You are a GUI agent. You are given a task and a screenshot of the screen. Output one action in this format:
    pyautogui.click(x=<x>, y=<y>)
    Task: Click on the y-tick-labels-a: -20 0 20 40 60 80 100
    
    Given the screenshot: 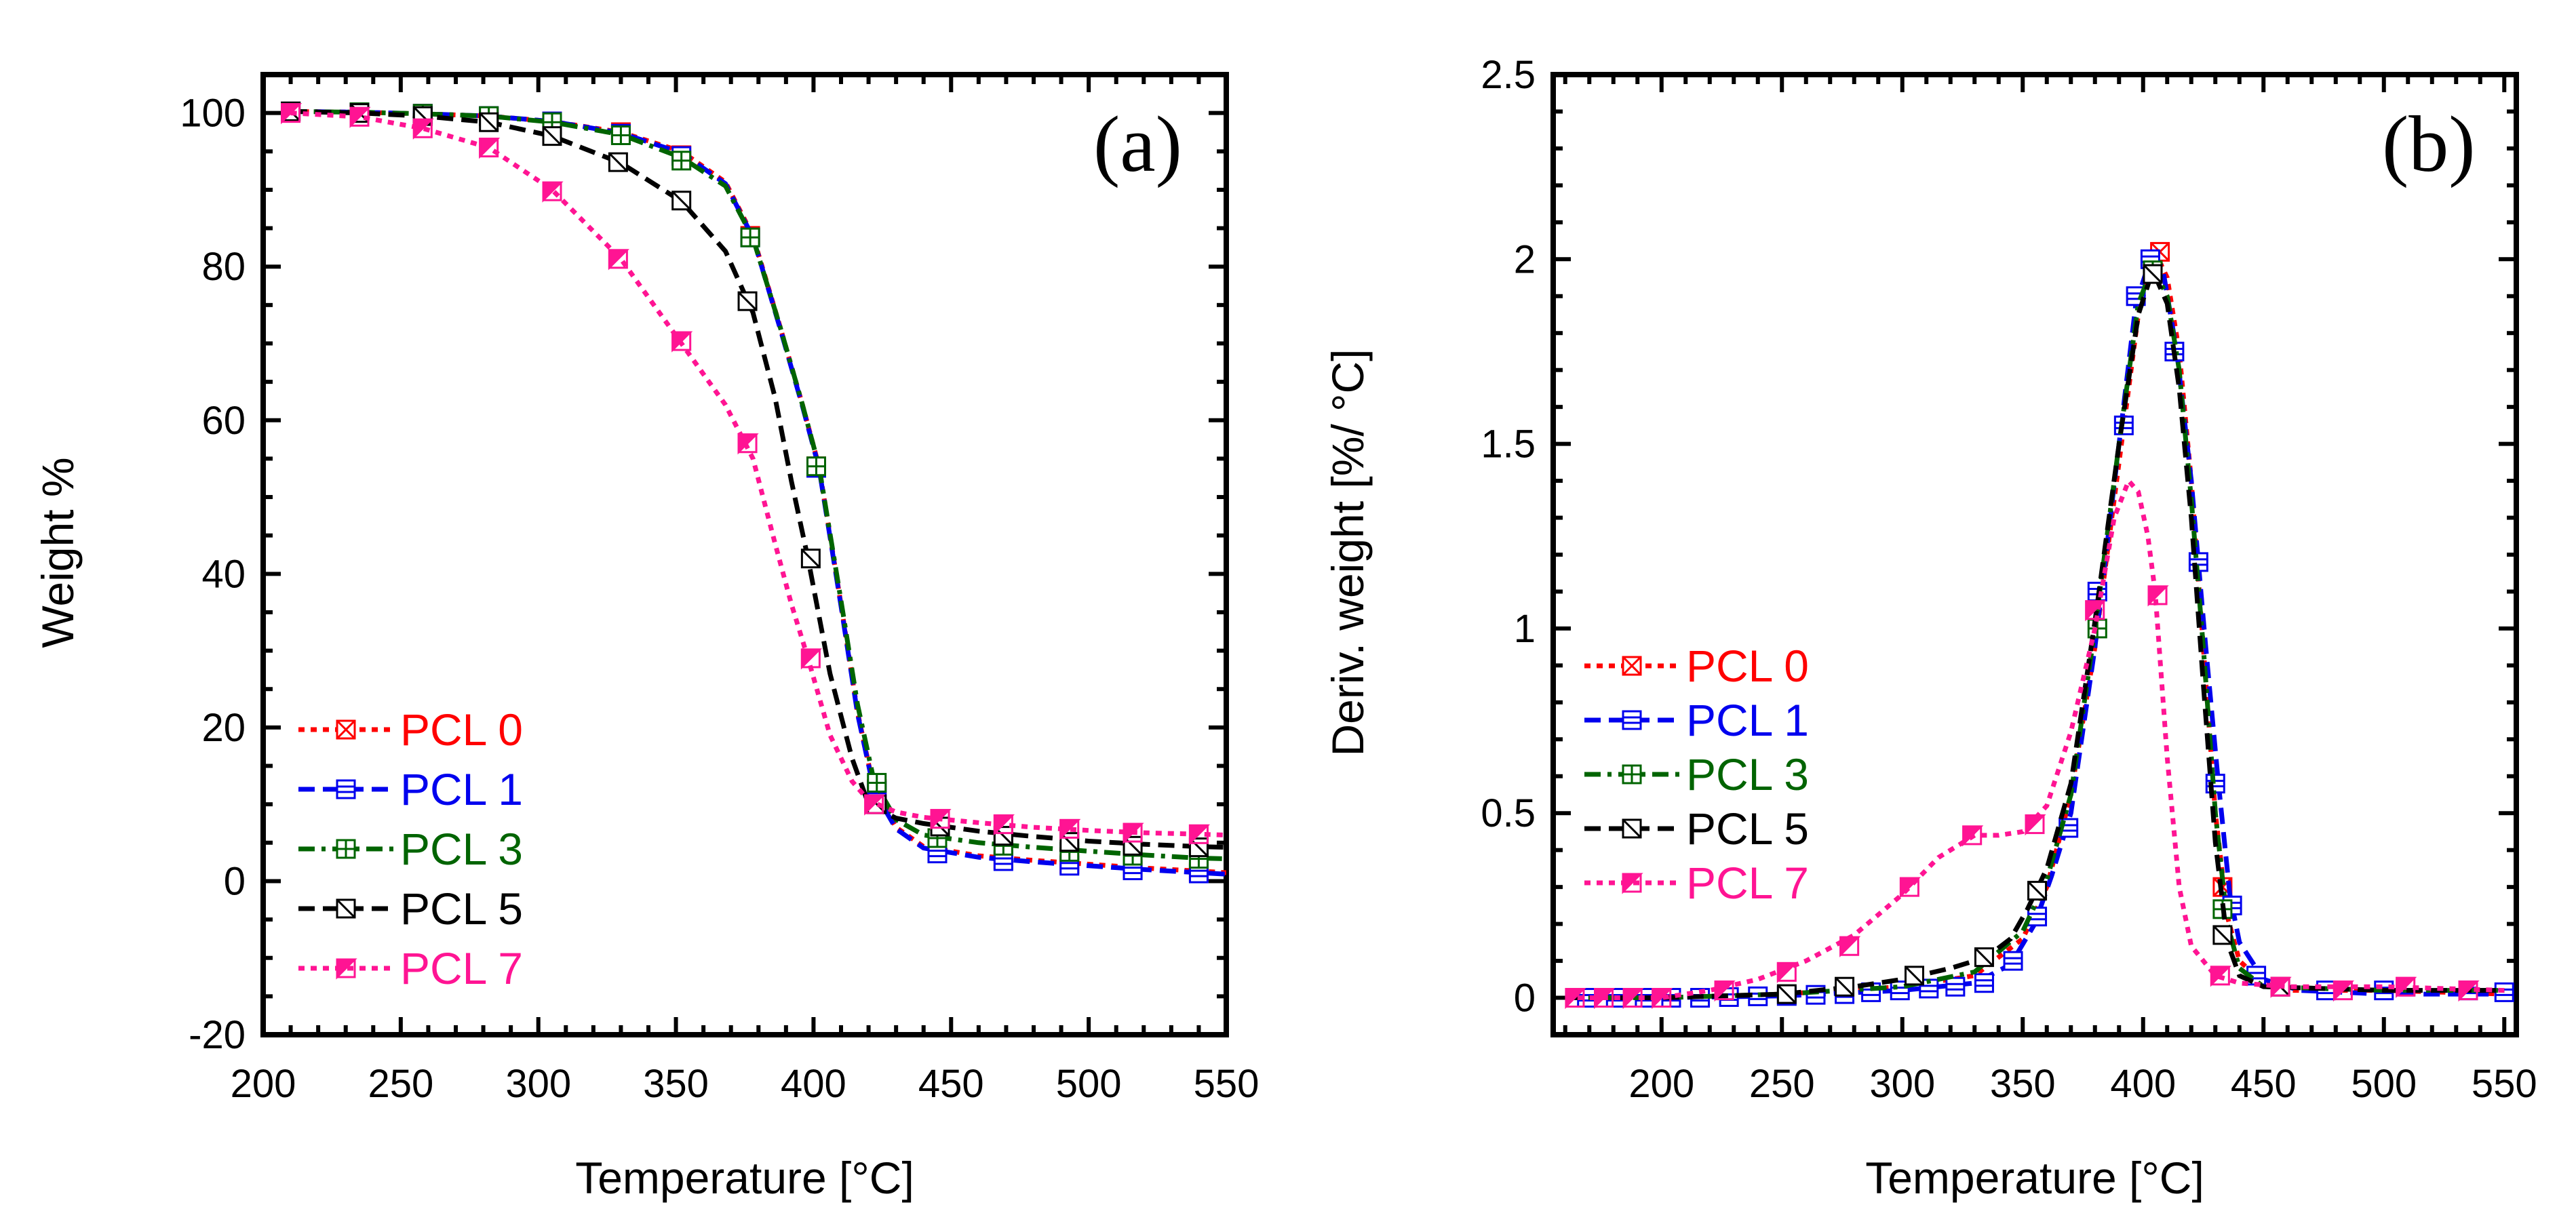 What is the action you would take?
    pyautogui.click(x=213, y=574)
    